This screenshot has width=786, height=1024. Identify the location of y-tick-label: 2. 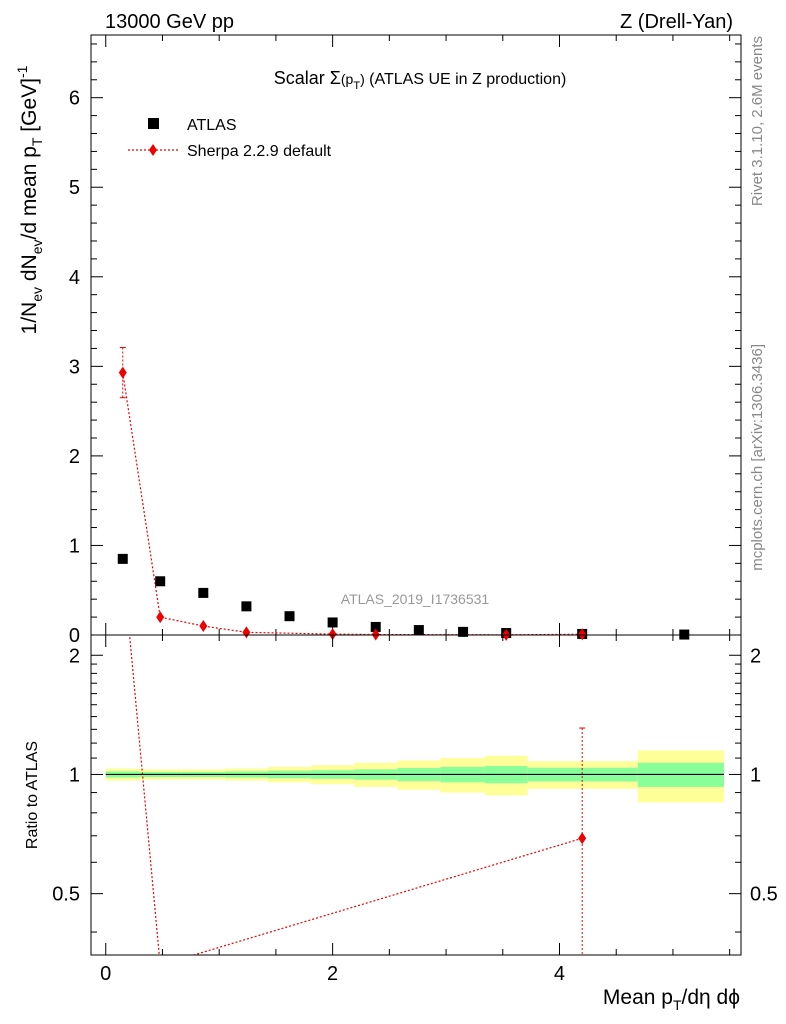
(74, 457).